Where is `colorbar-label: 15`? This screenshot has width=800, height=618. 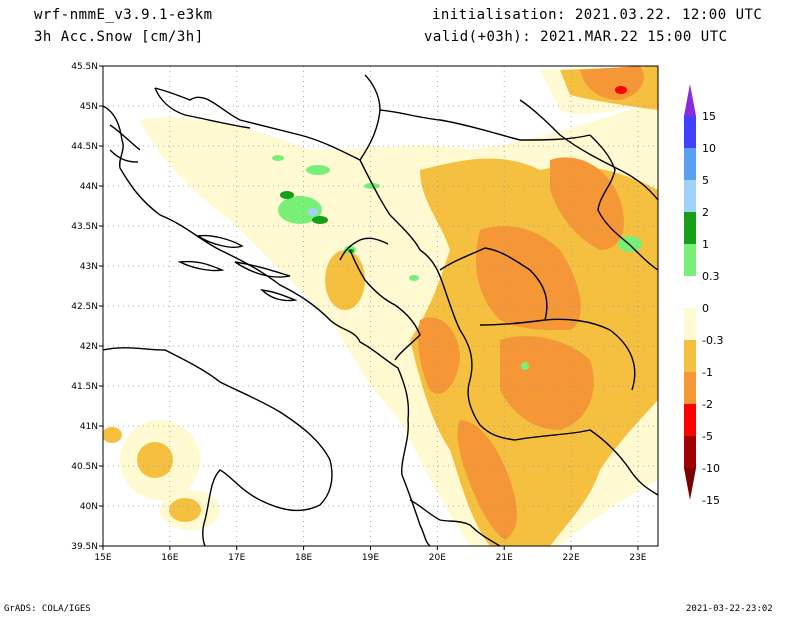
colorbar-label: 15 is located at coordinates (709, 116).